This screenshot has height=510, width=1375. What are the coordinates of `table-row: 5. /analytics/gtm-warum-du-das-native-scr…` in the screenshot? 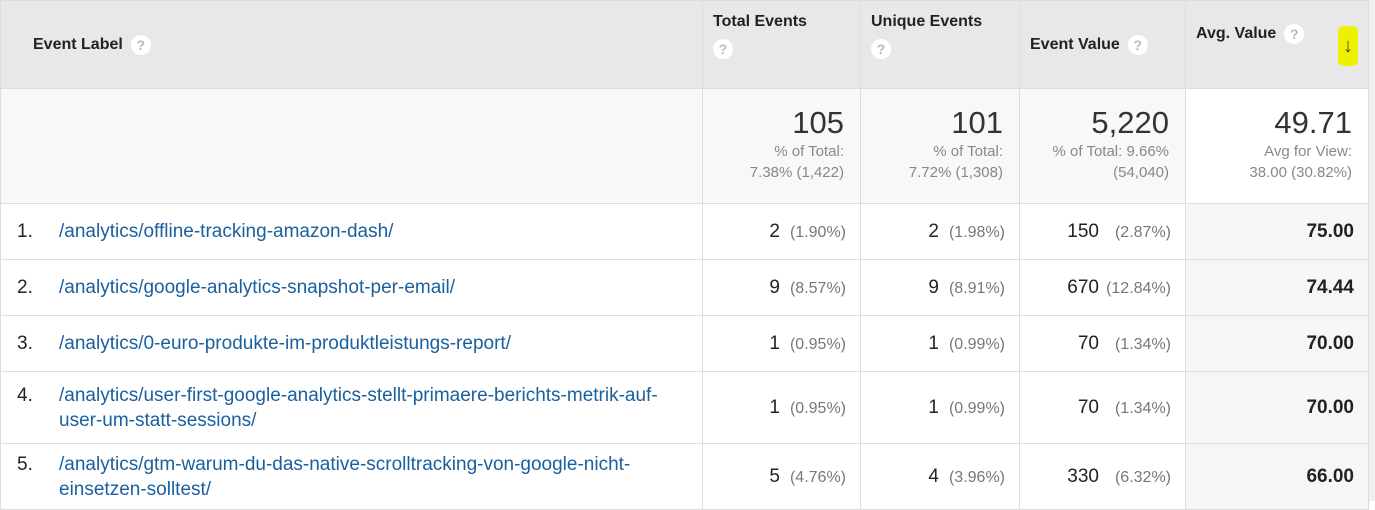 It's located at (684, 476).